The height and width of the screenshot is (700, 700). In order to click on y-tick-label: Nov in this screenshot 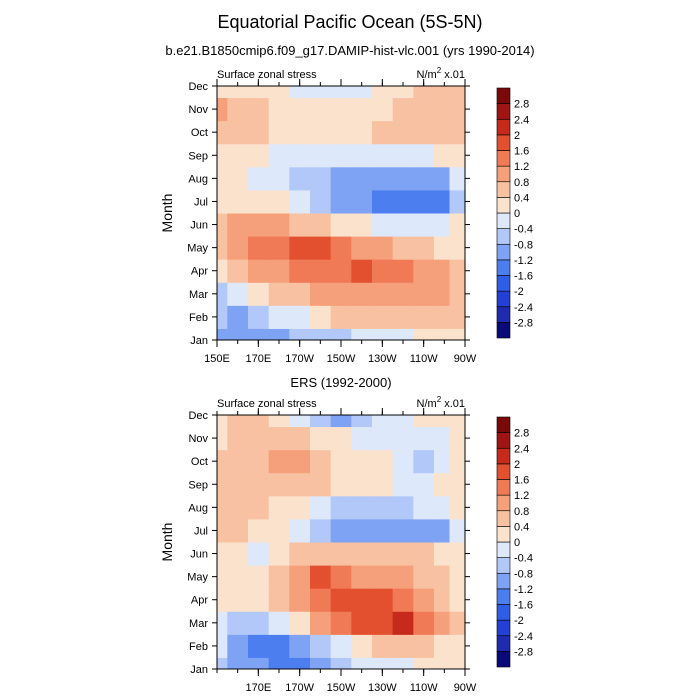, I will do `click(198, 439)`.